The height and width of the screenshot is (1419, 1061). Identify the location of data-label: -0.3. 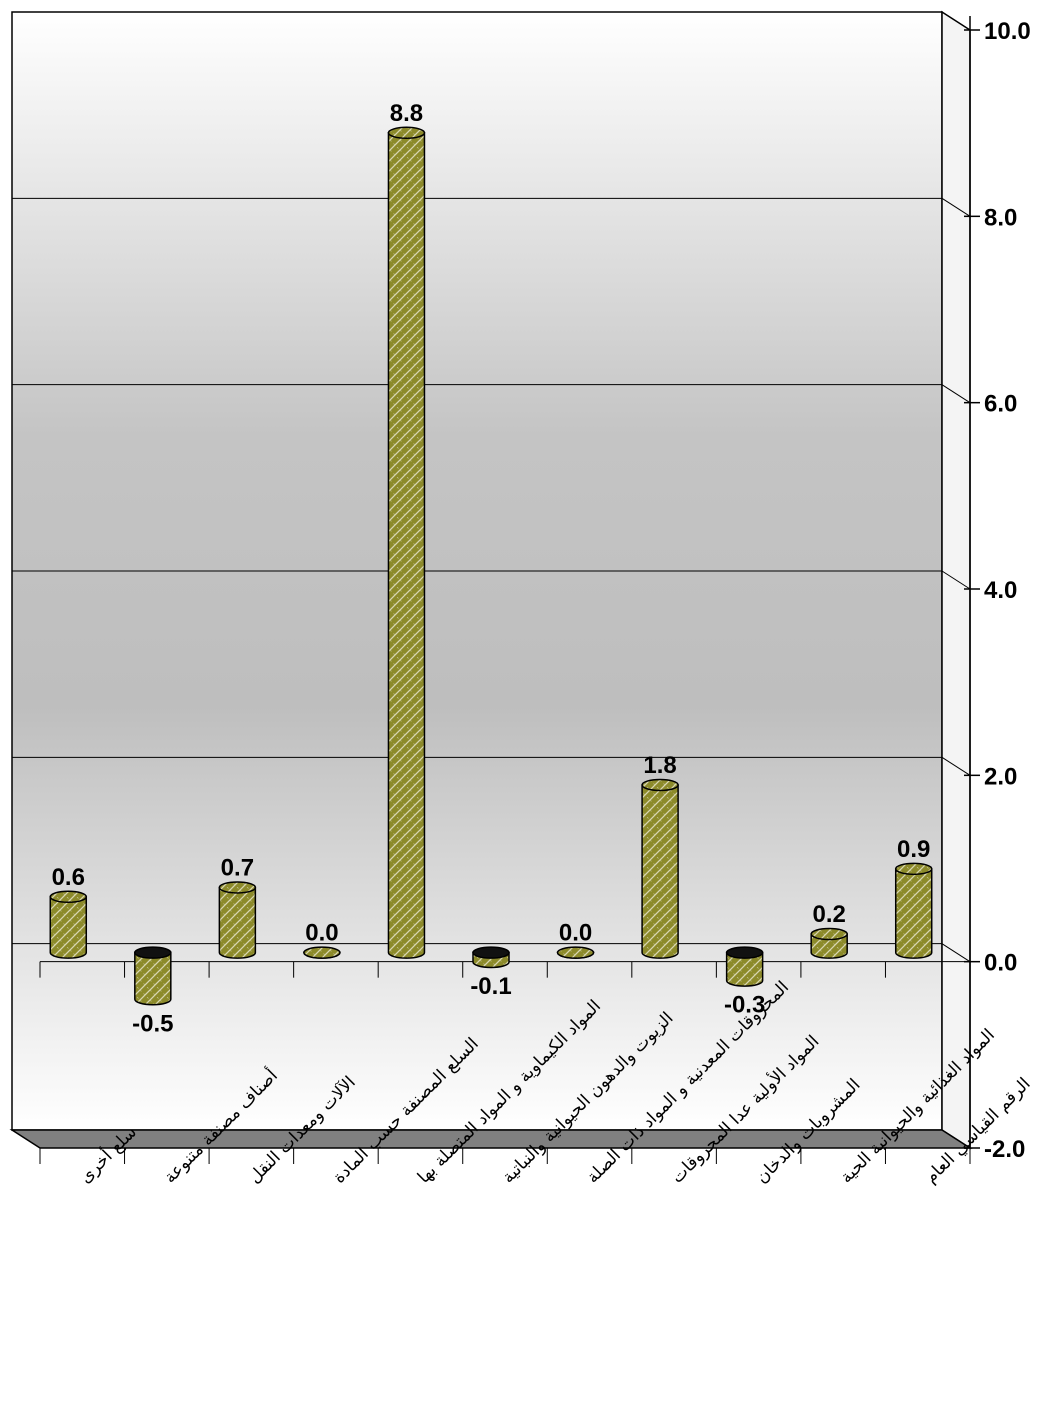
(744, 1005).